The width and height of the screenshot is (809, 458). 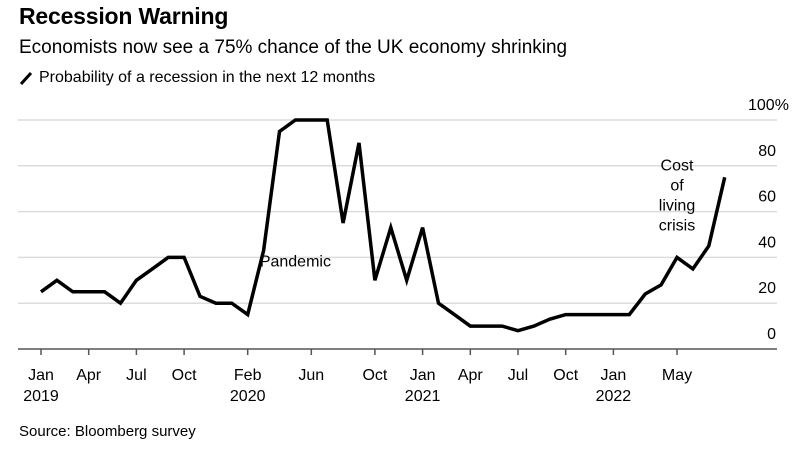 What do you see at coordinates (295, 262) in the screenshot?
I see `annotation: Pandemic` at bounding box center [295, 262].